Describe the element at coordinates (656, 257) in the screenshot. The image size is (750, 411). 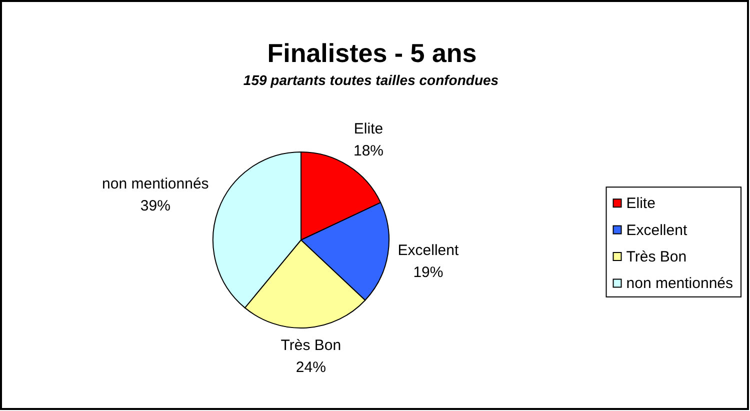
I see `legend-label: Très Bon` at that location.